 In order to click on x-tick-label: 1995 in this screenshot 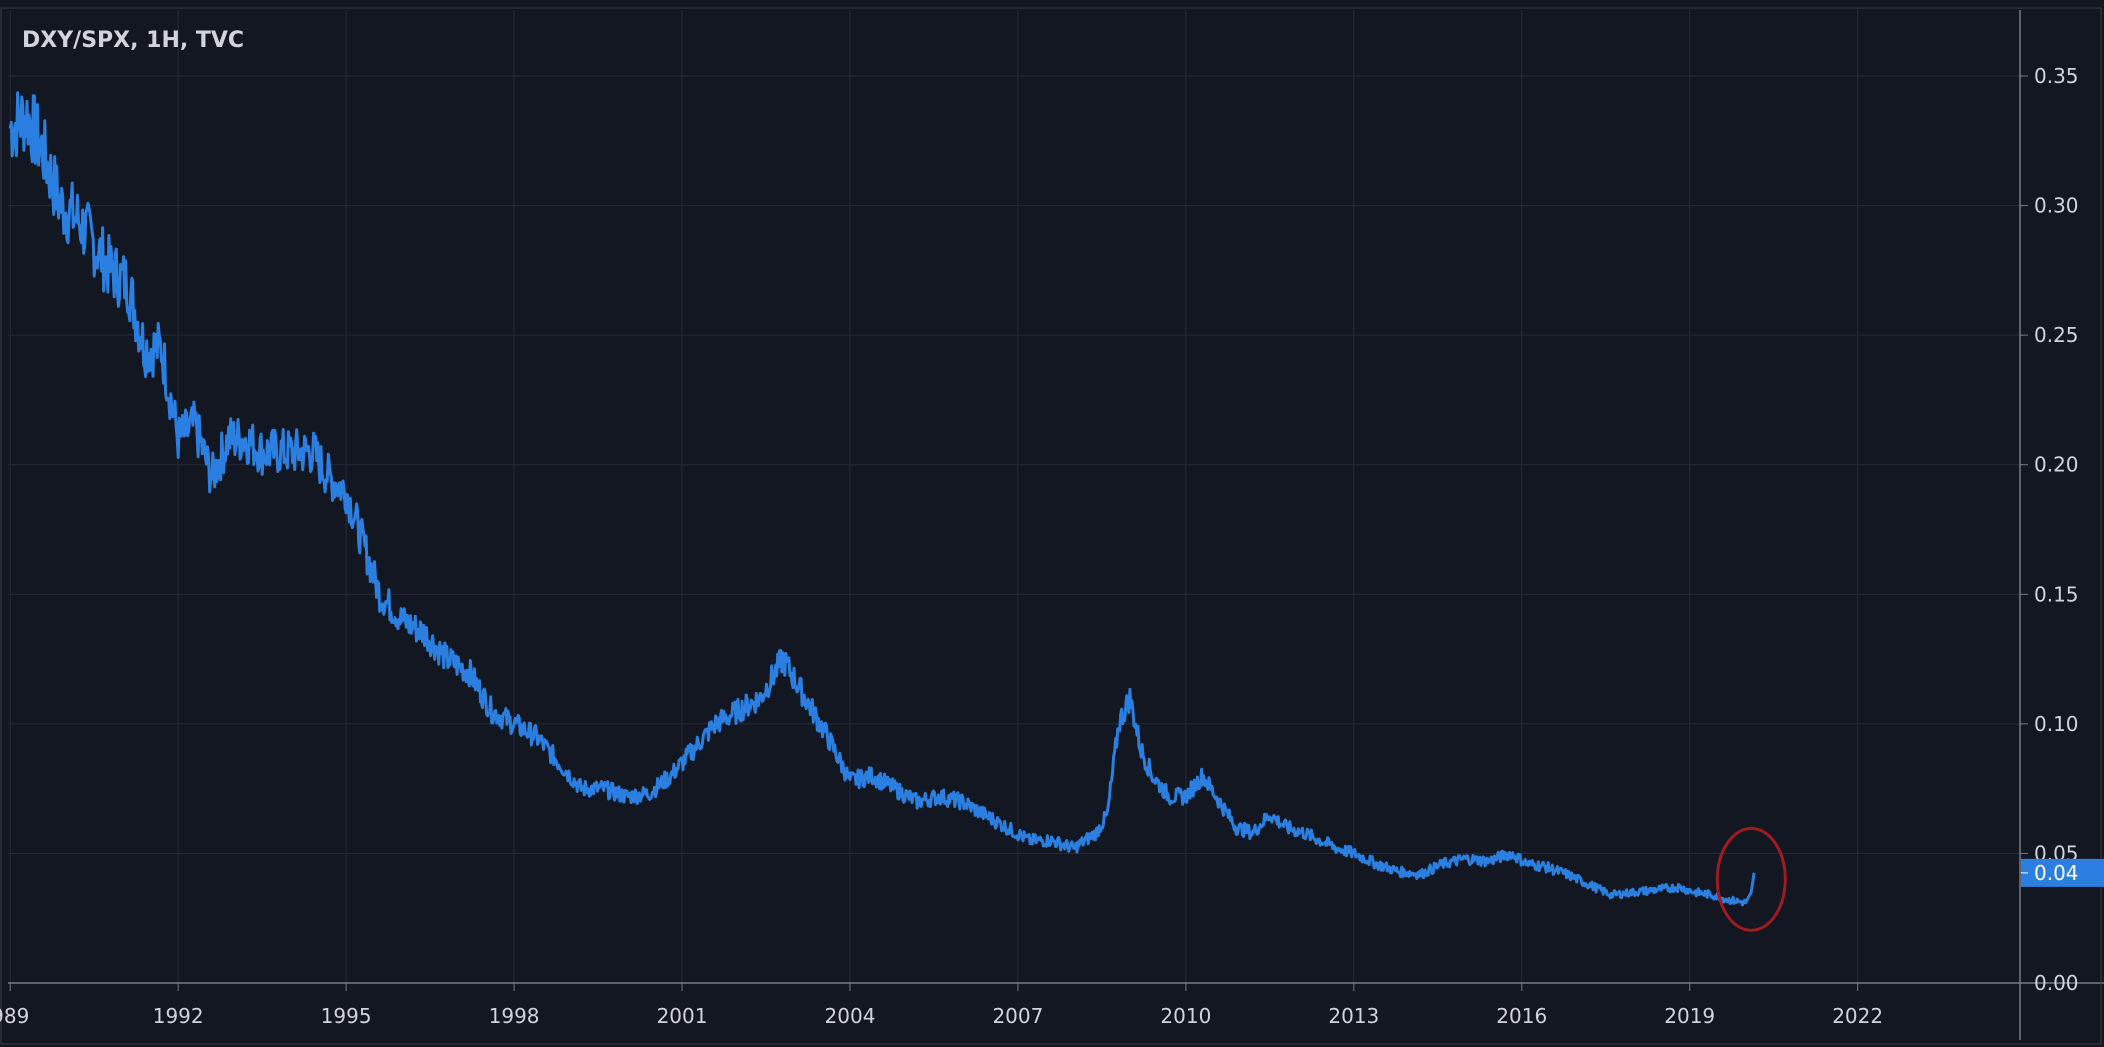, I will do `click(346, 1016)`.